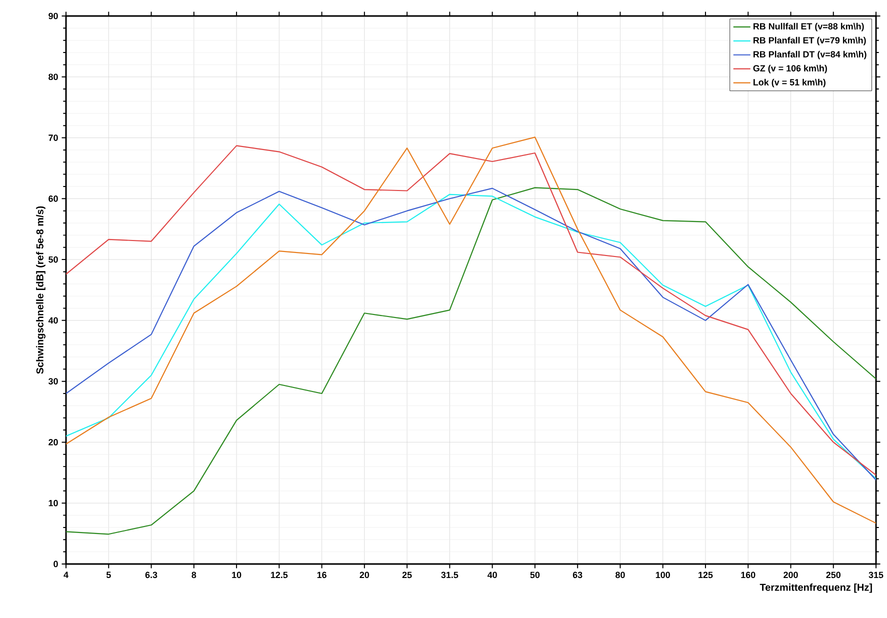 This screenshot has height=618, width=887. I want to click on y-tick-label: 50, so click(53, 259).